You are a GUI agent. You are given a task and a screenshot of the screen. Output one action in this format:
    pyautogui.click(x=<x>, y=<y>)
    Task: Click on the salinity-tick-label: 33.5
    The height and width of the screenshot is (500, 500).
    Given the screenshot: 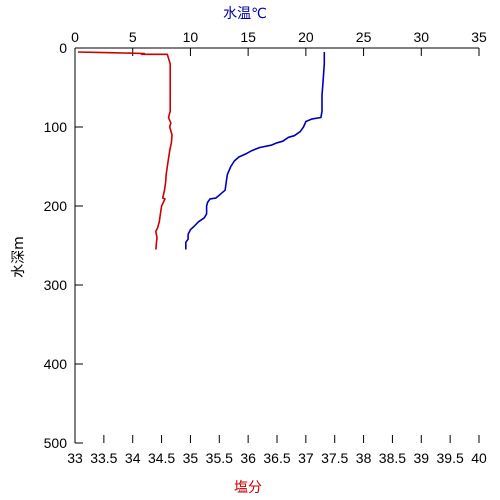 What is the action you would take?
    pyautogui.click(x=103, y=458)
    